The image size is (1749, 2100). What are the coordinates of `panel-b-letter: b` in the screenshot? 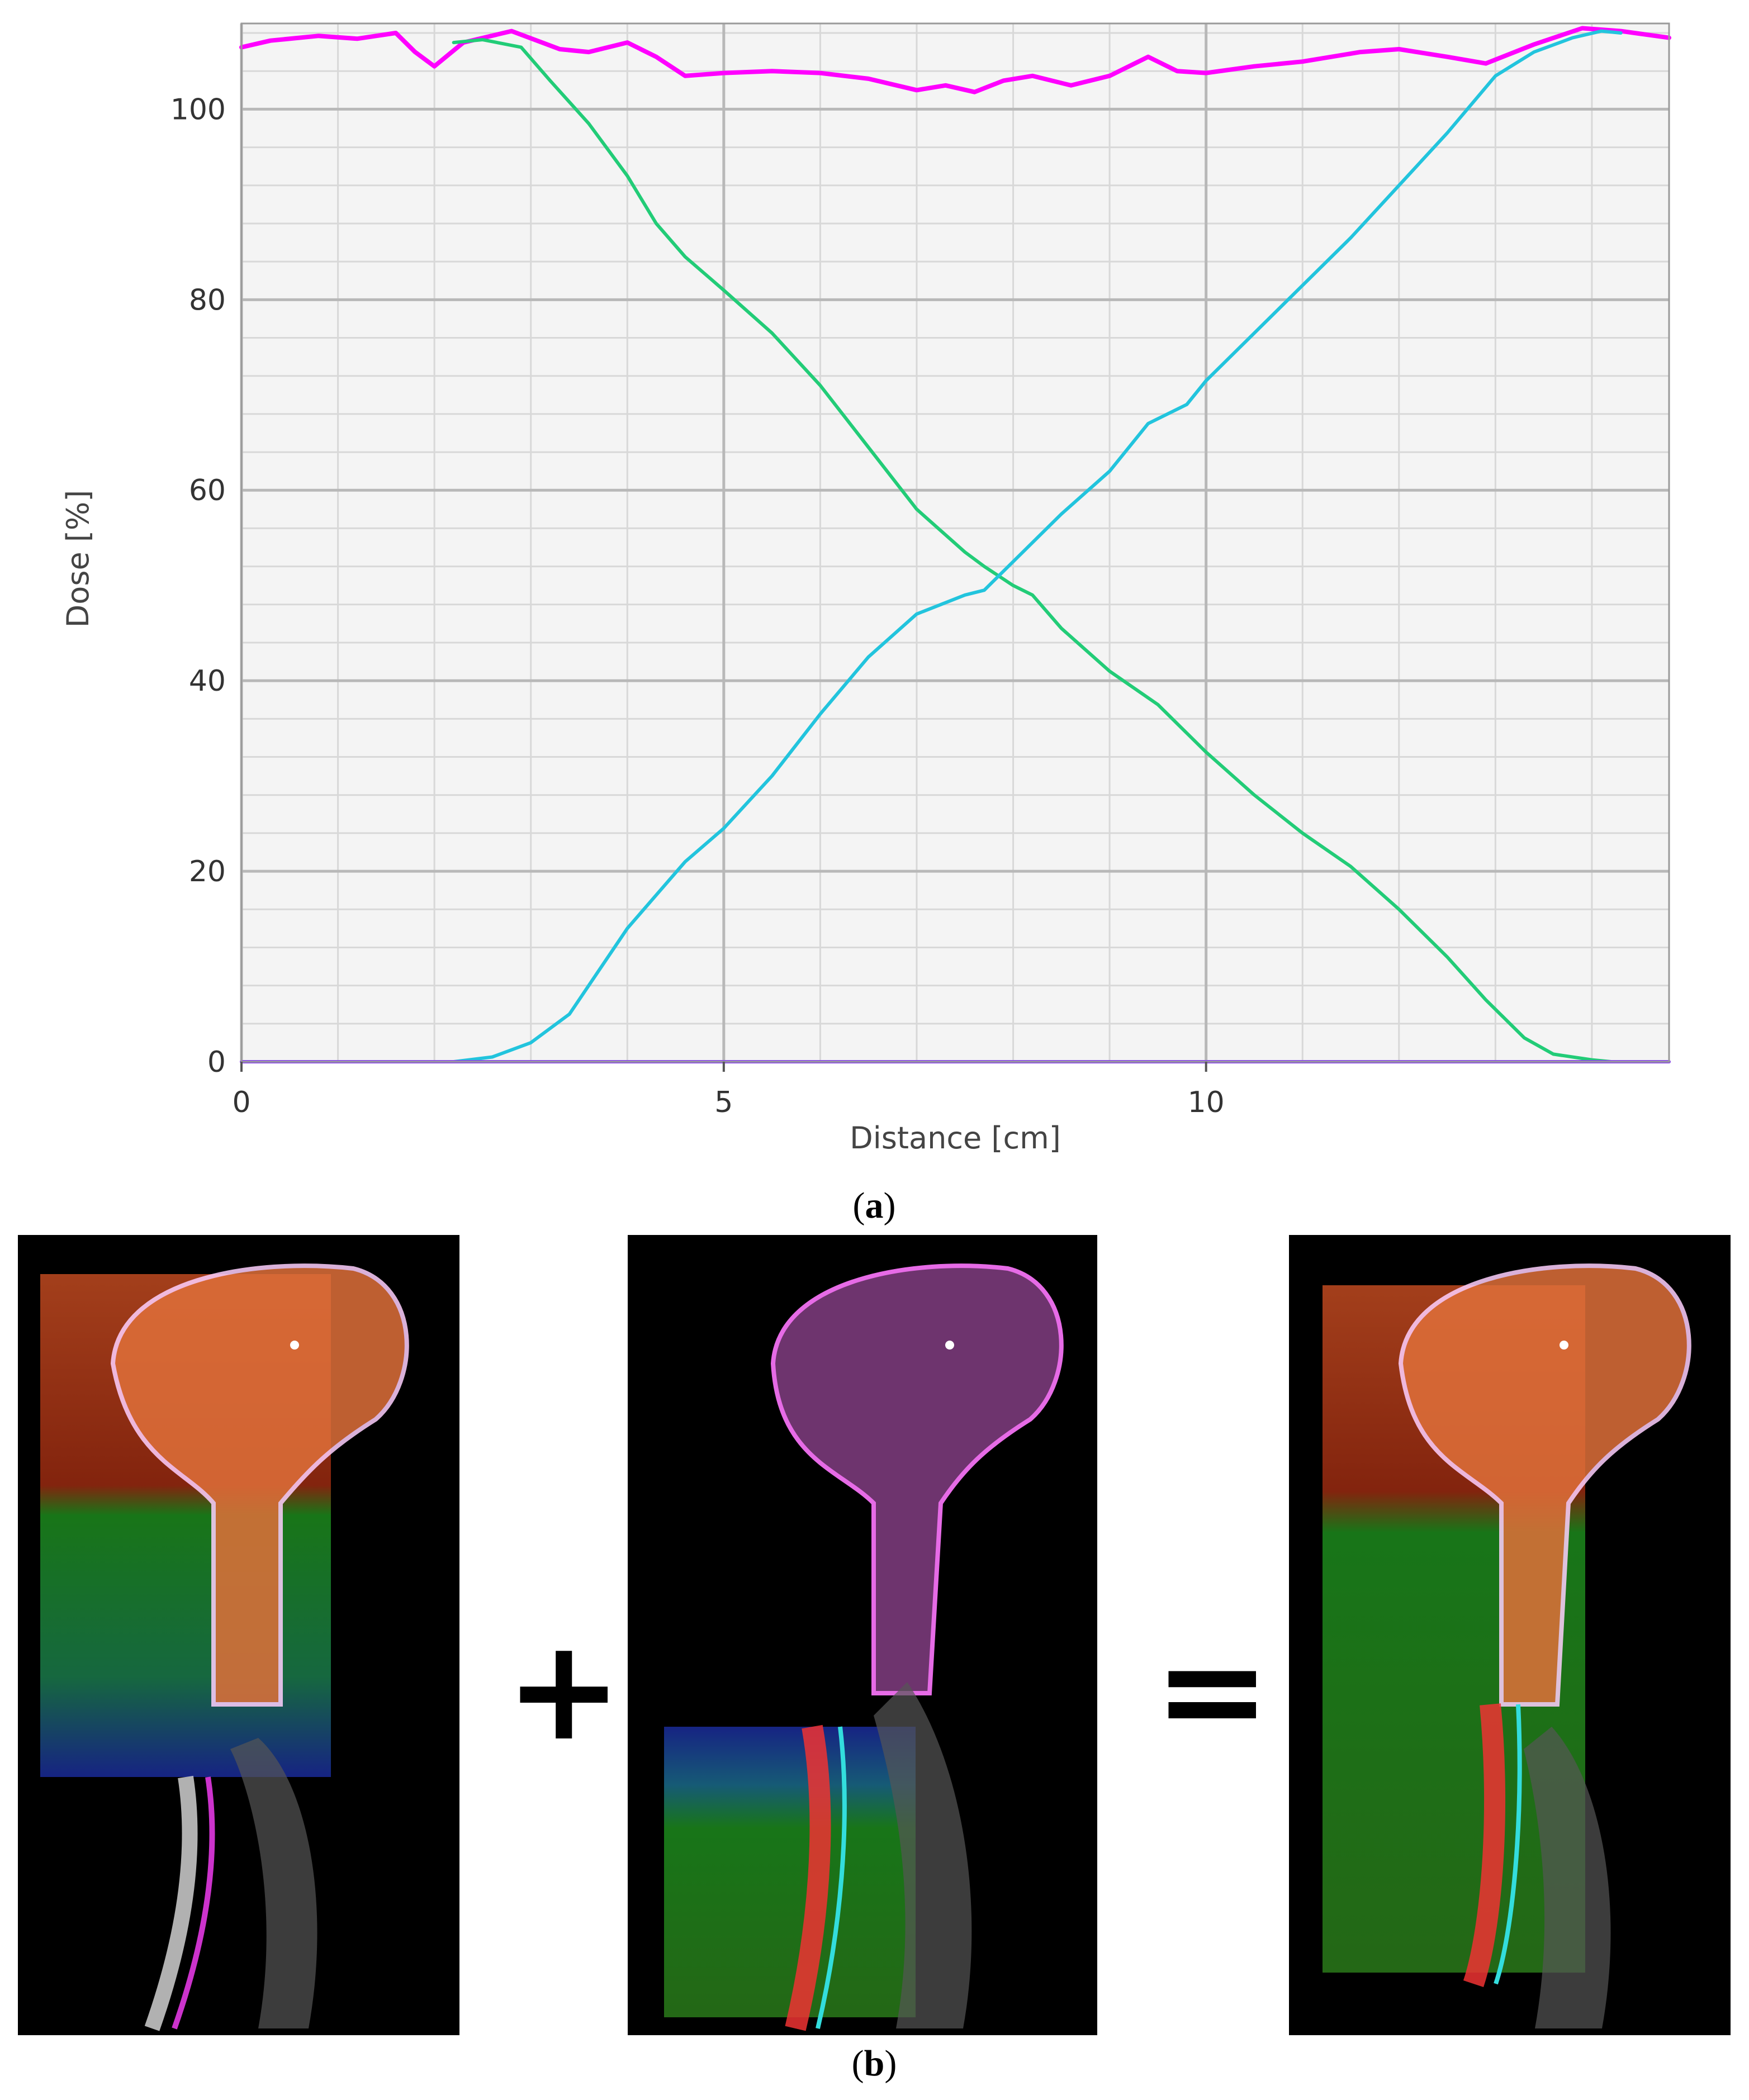 It's located at (874, 2063).